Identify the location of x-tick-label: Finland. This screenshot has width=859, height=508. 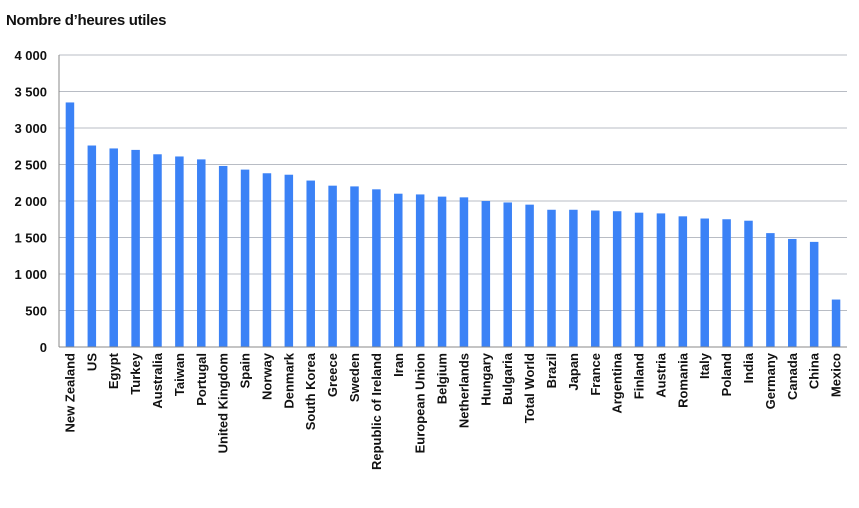
(639, 376).